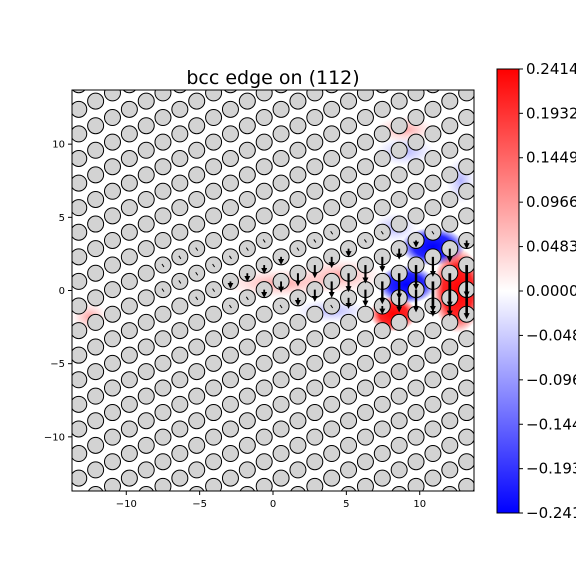  What do you see at coordinates (57, 364) in the screenshot?
I see `y-tick-label: −5` at bounding box center [57, 364].